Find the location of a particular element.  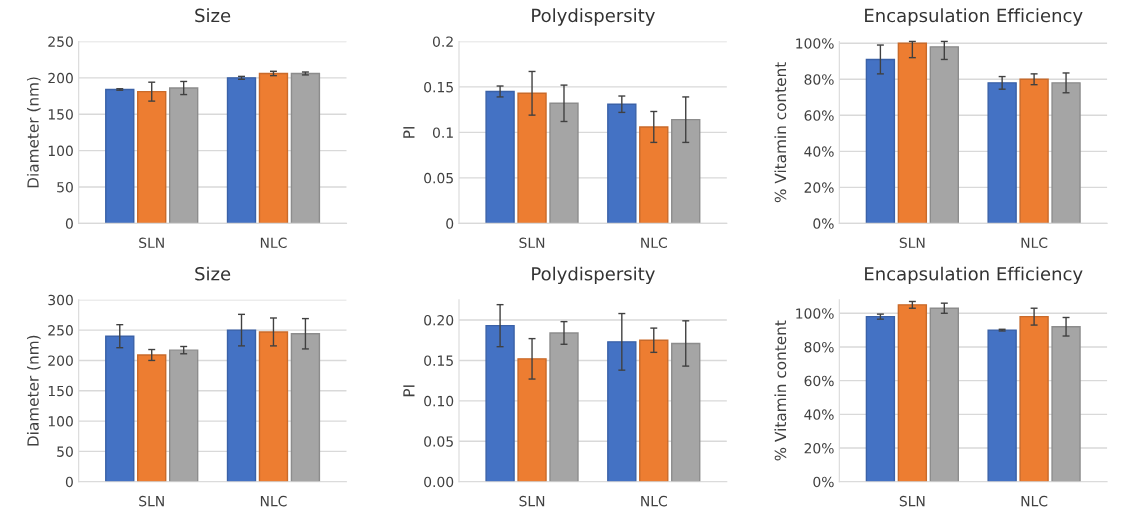

y-tick-label: 0.1 is located at coordinates (442, 132).